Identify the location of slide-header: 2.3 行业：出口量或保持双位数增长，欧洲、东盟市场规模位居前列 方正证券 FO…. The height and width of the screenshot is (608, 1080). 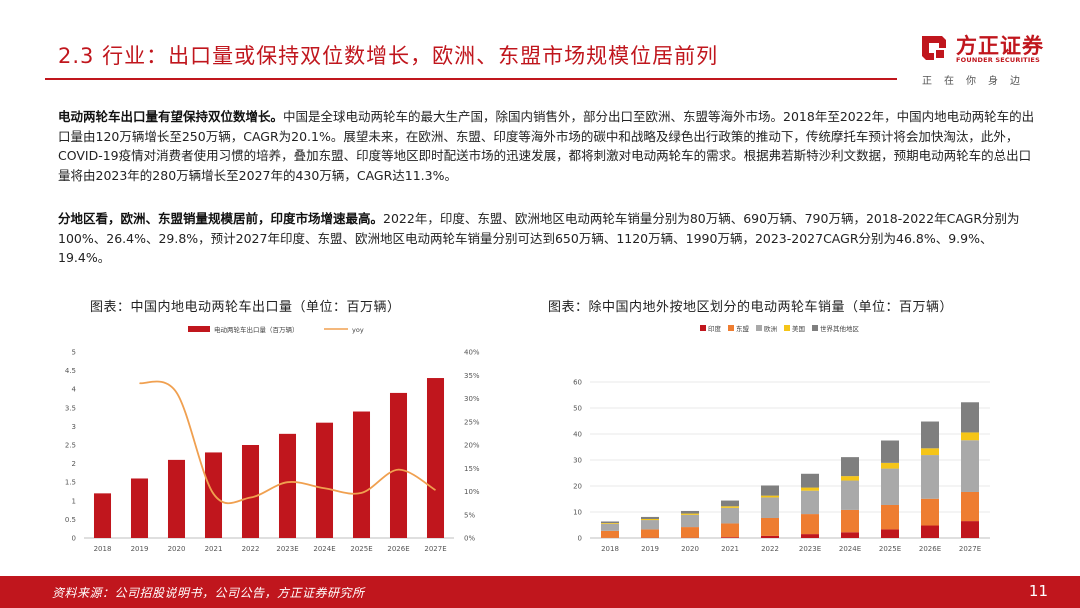
(540, 43).